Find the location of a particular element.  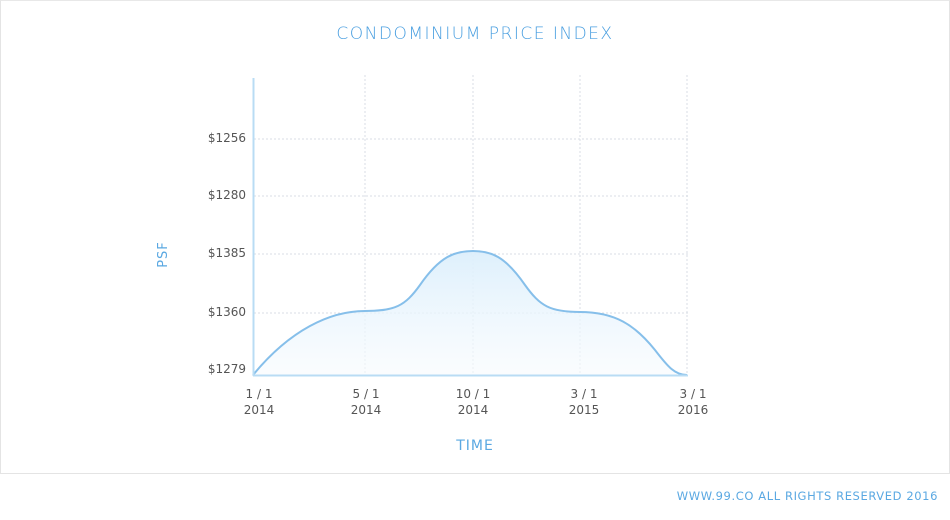

footer-copyright: WWW.99.CO ALL RIGHTS RESERVED 2016 is located at coordinates (807, 496).